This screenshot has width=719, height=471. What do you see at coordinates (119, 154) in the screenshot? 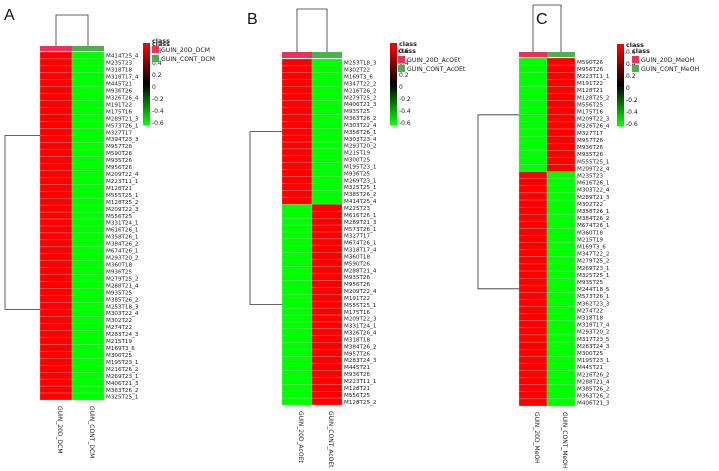
I see `row-label: M590T26` at bounding box center [119, 154].